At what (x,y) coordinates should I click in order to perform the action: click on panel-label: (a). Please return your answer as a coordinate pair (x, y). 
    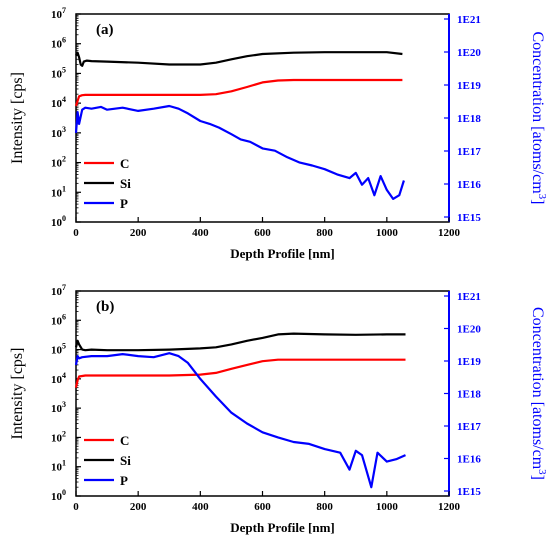
    Looking at the image, I should click on (105, 30).